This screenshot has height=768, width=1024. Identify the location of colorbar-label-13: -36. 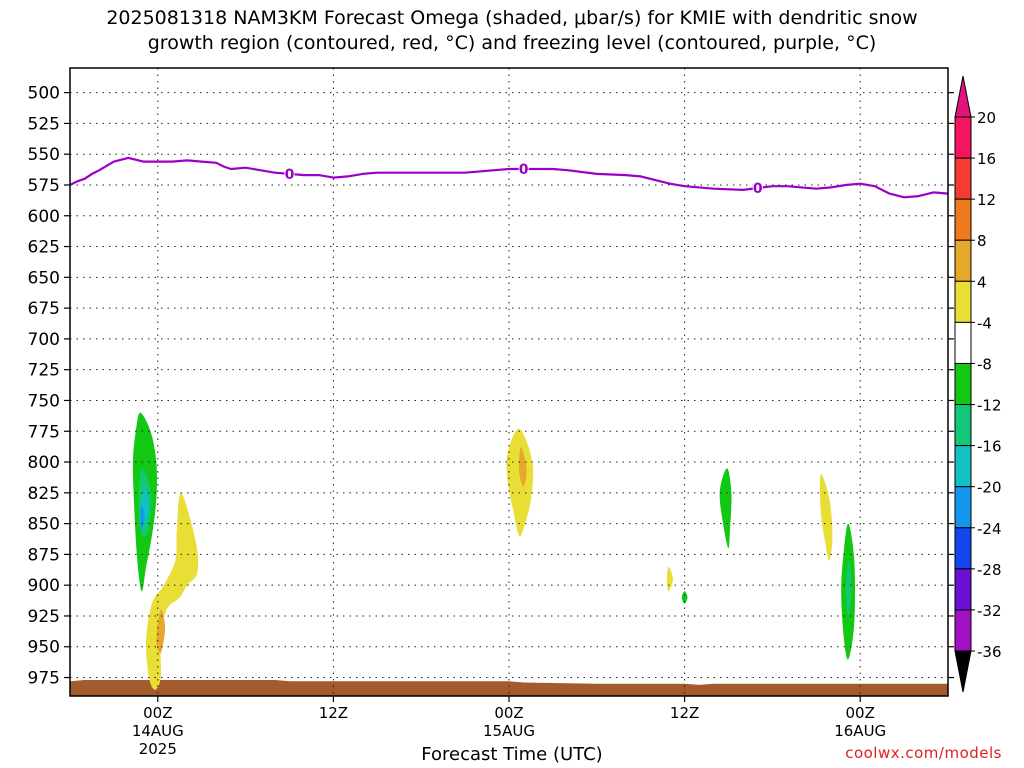
(989, 652).